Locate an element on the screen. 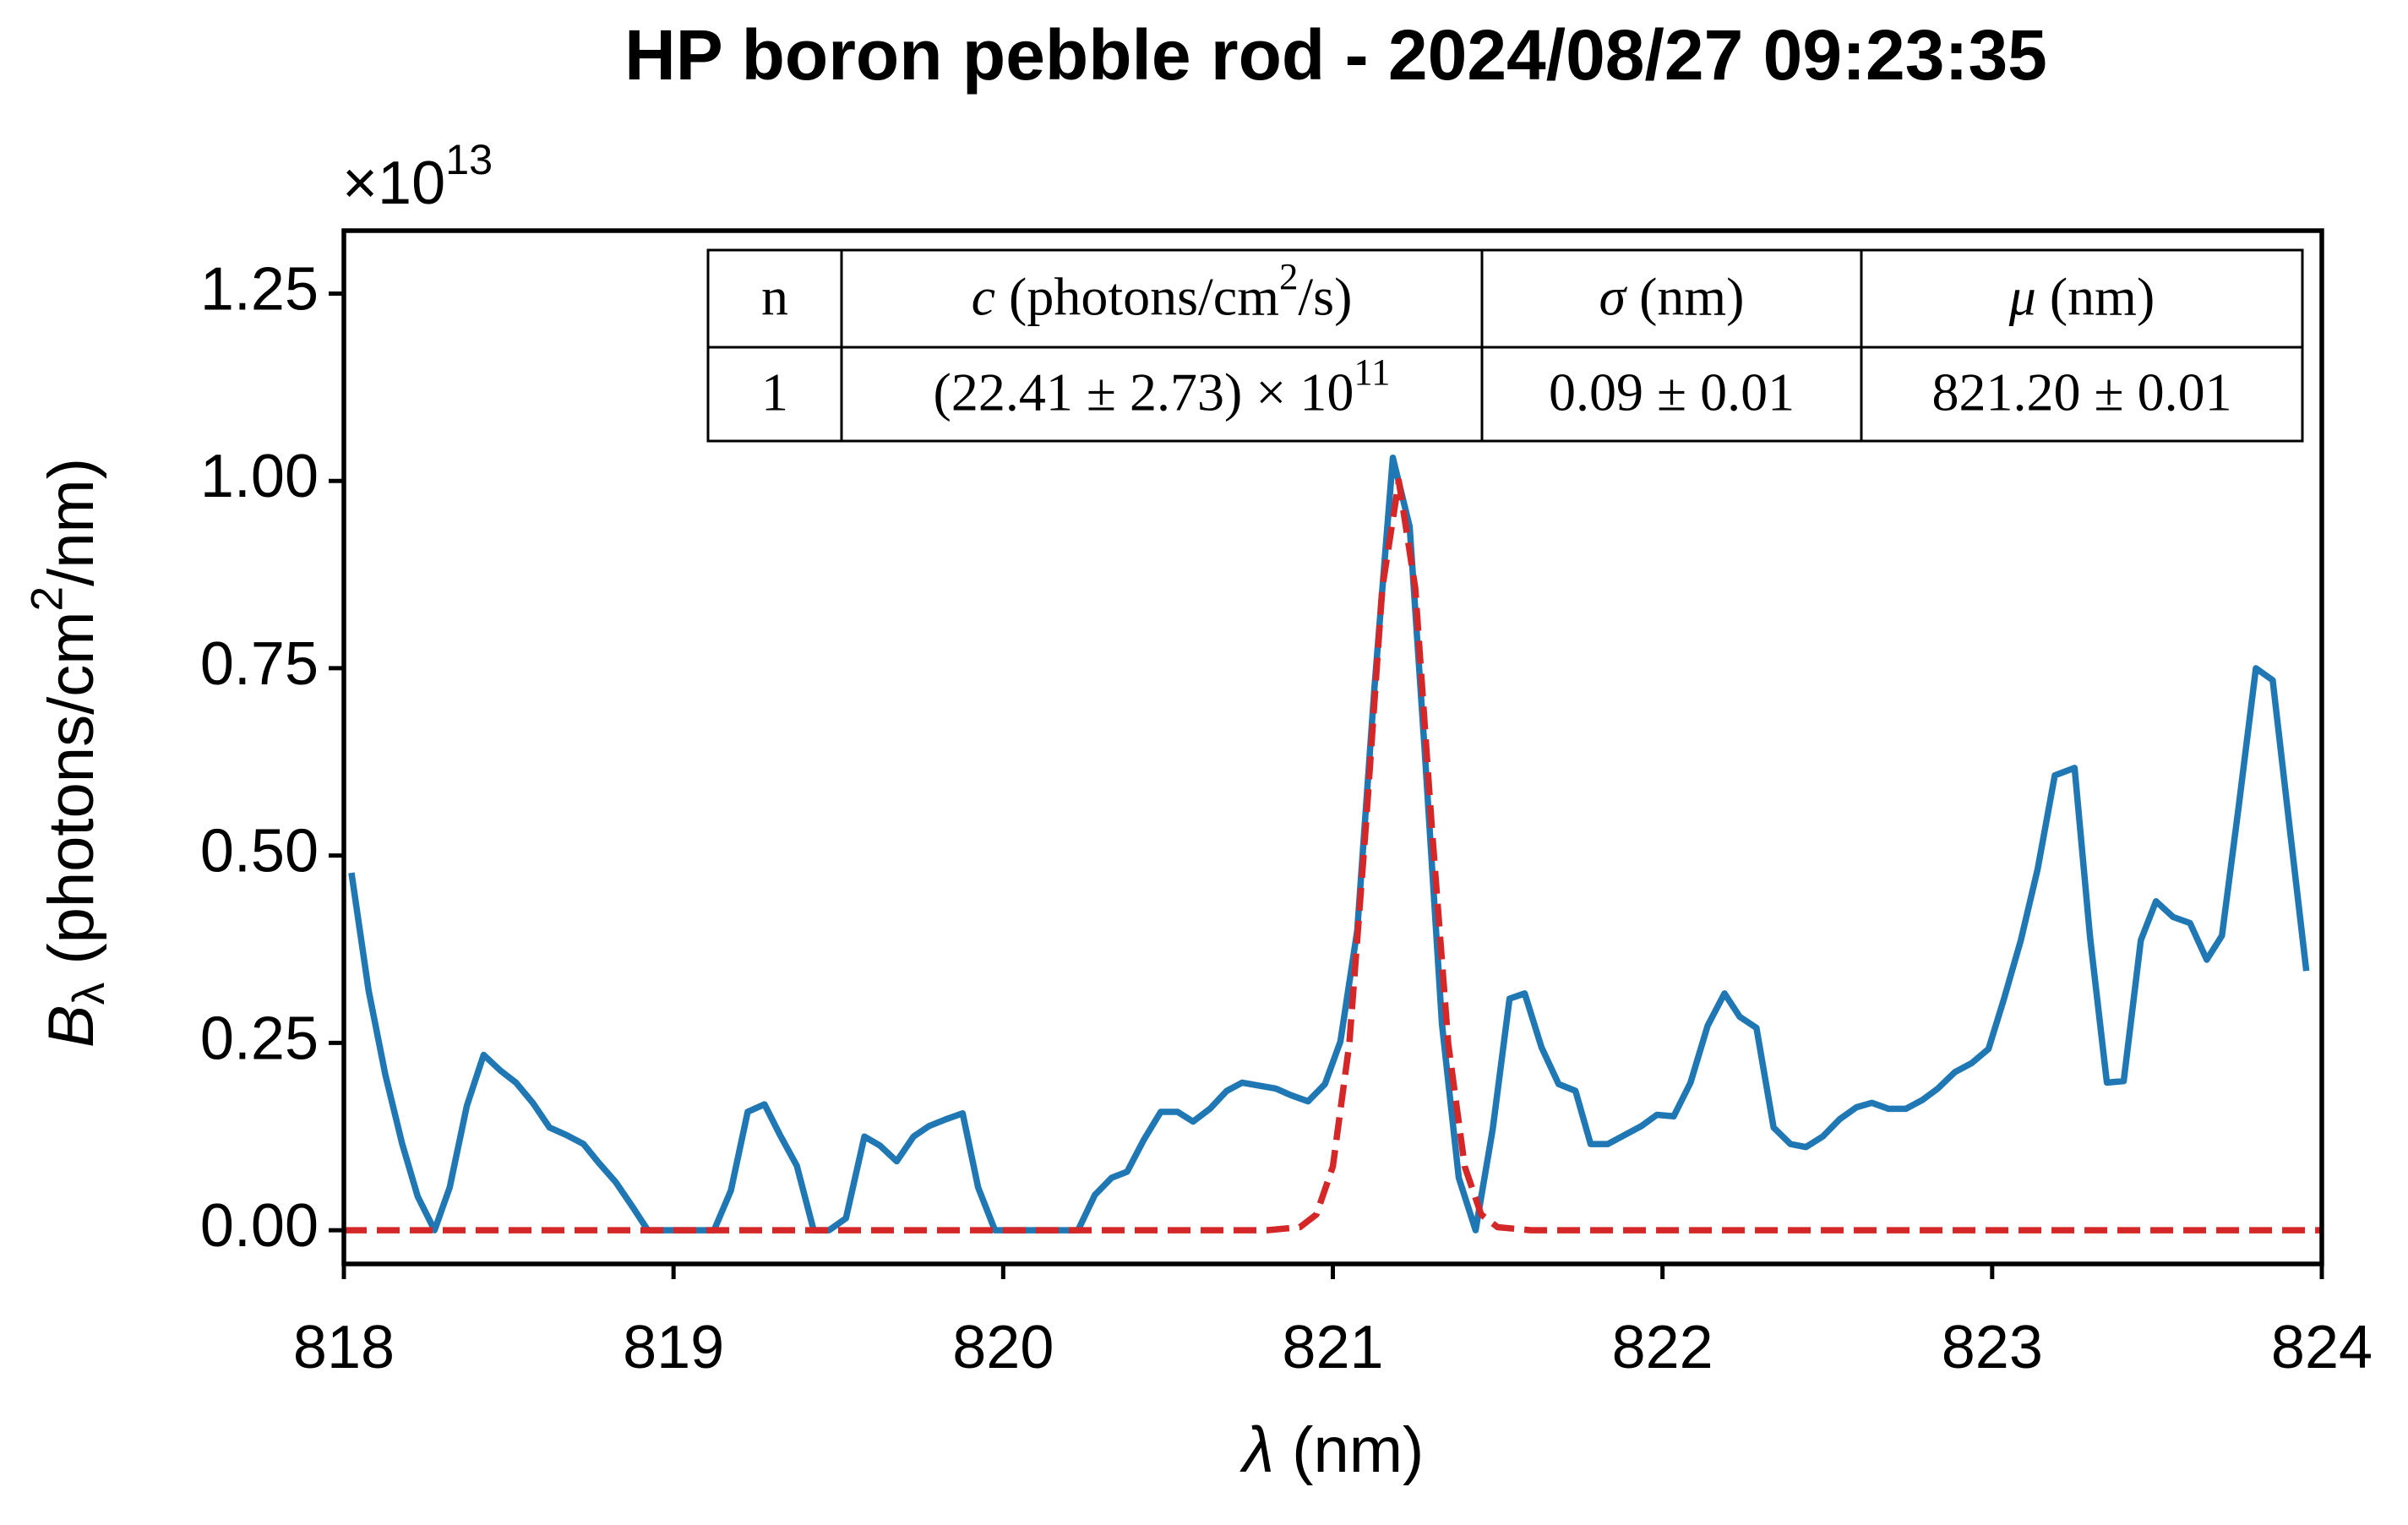 Image resolution: width=2408 pixels, height=1525 pixels. text-segment: (22.41 ± 2.73) × 10 is located at coordinates (1144, 392).